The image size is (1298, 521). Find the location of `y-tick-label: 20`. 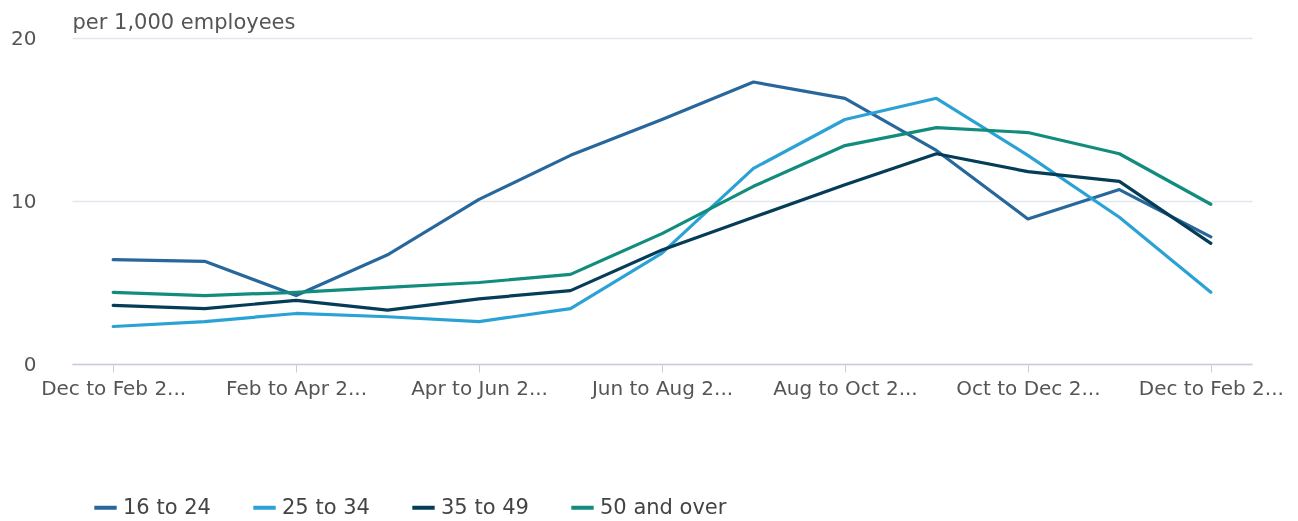

y-tick-label: 20 is located at coordinates (24, 37).